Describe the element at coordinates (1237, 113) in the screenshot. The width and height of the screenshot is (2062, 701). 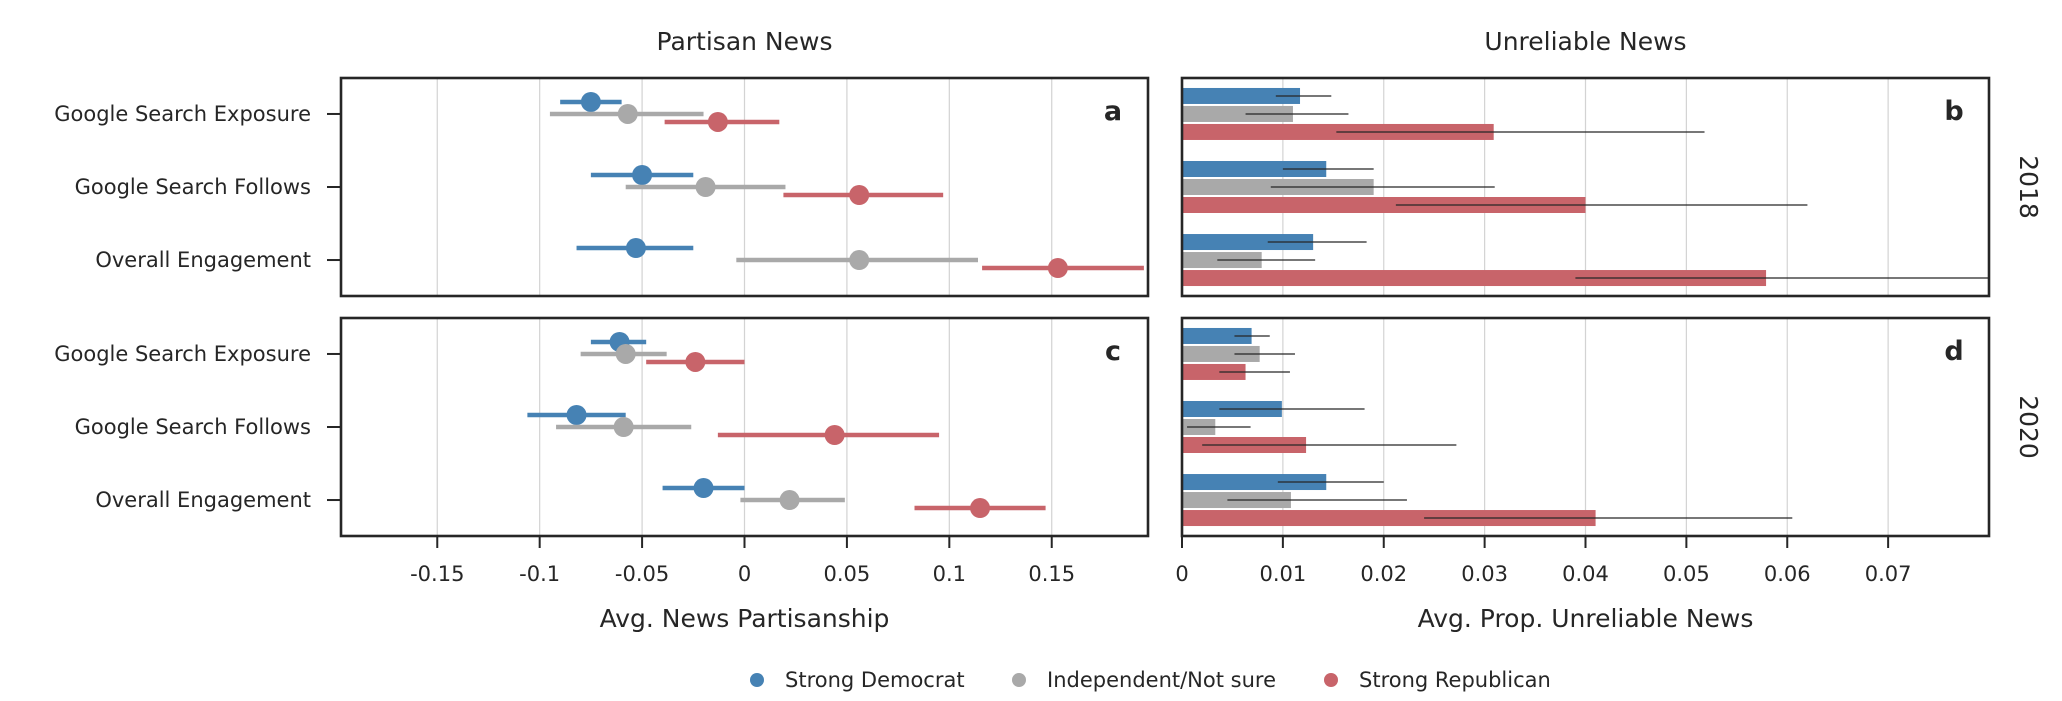
I see `panel-b-bar-independent-not-sure` at that location.